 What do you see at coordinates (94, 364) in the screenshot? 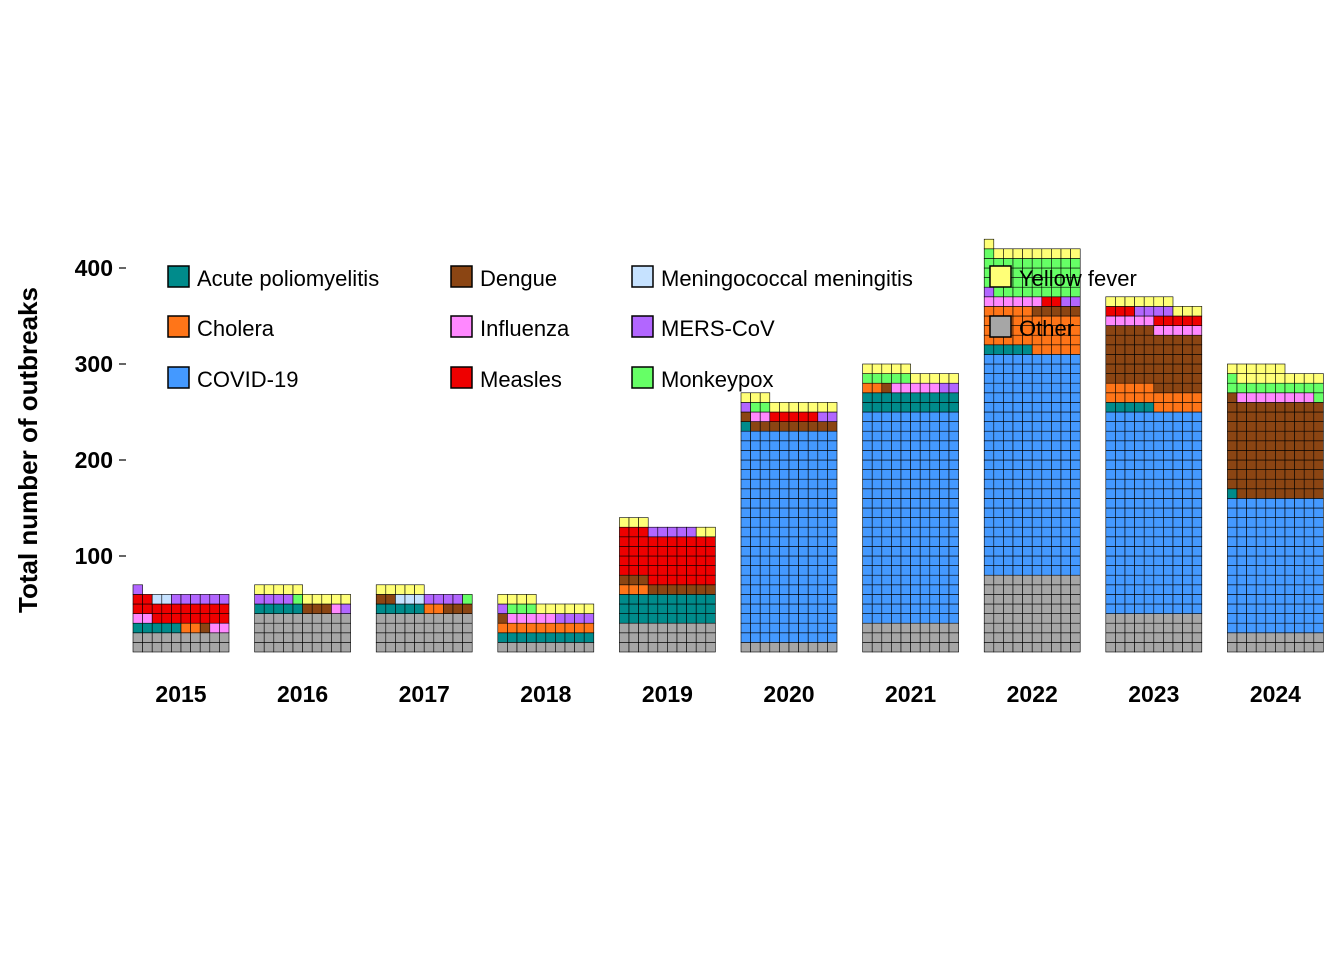
I see `y-tick-label: 300` at bounding box center [94, 364].